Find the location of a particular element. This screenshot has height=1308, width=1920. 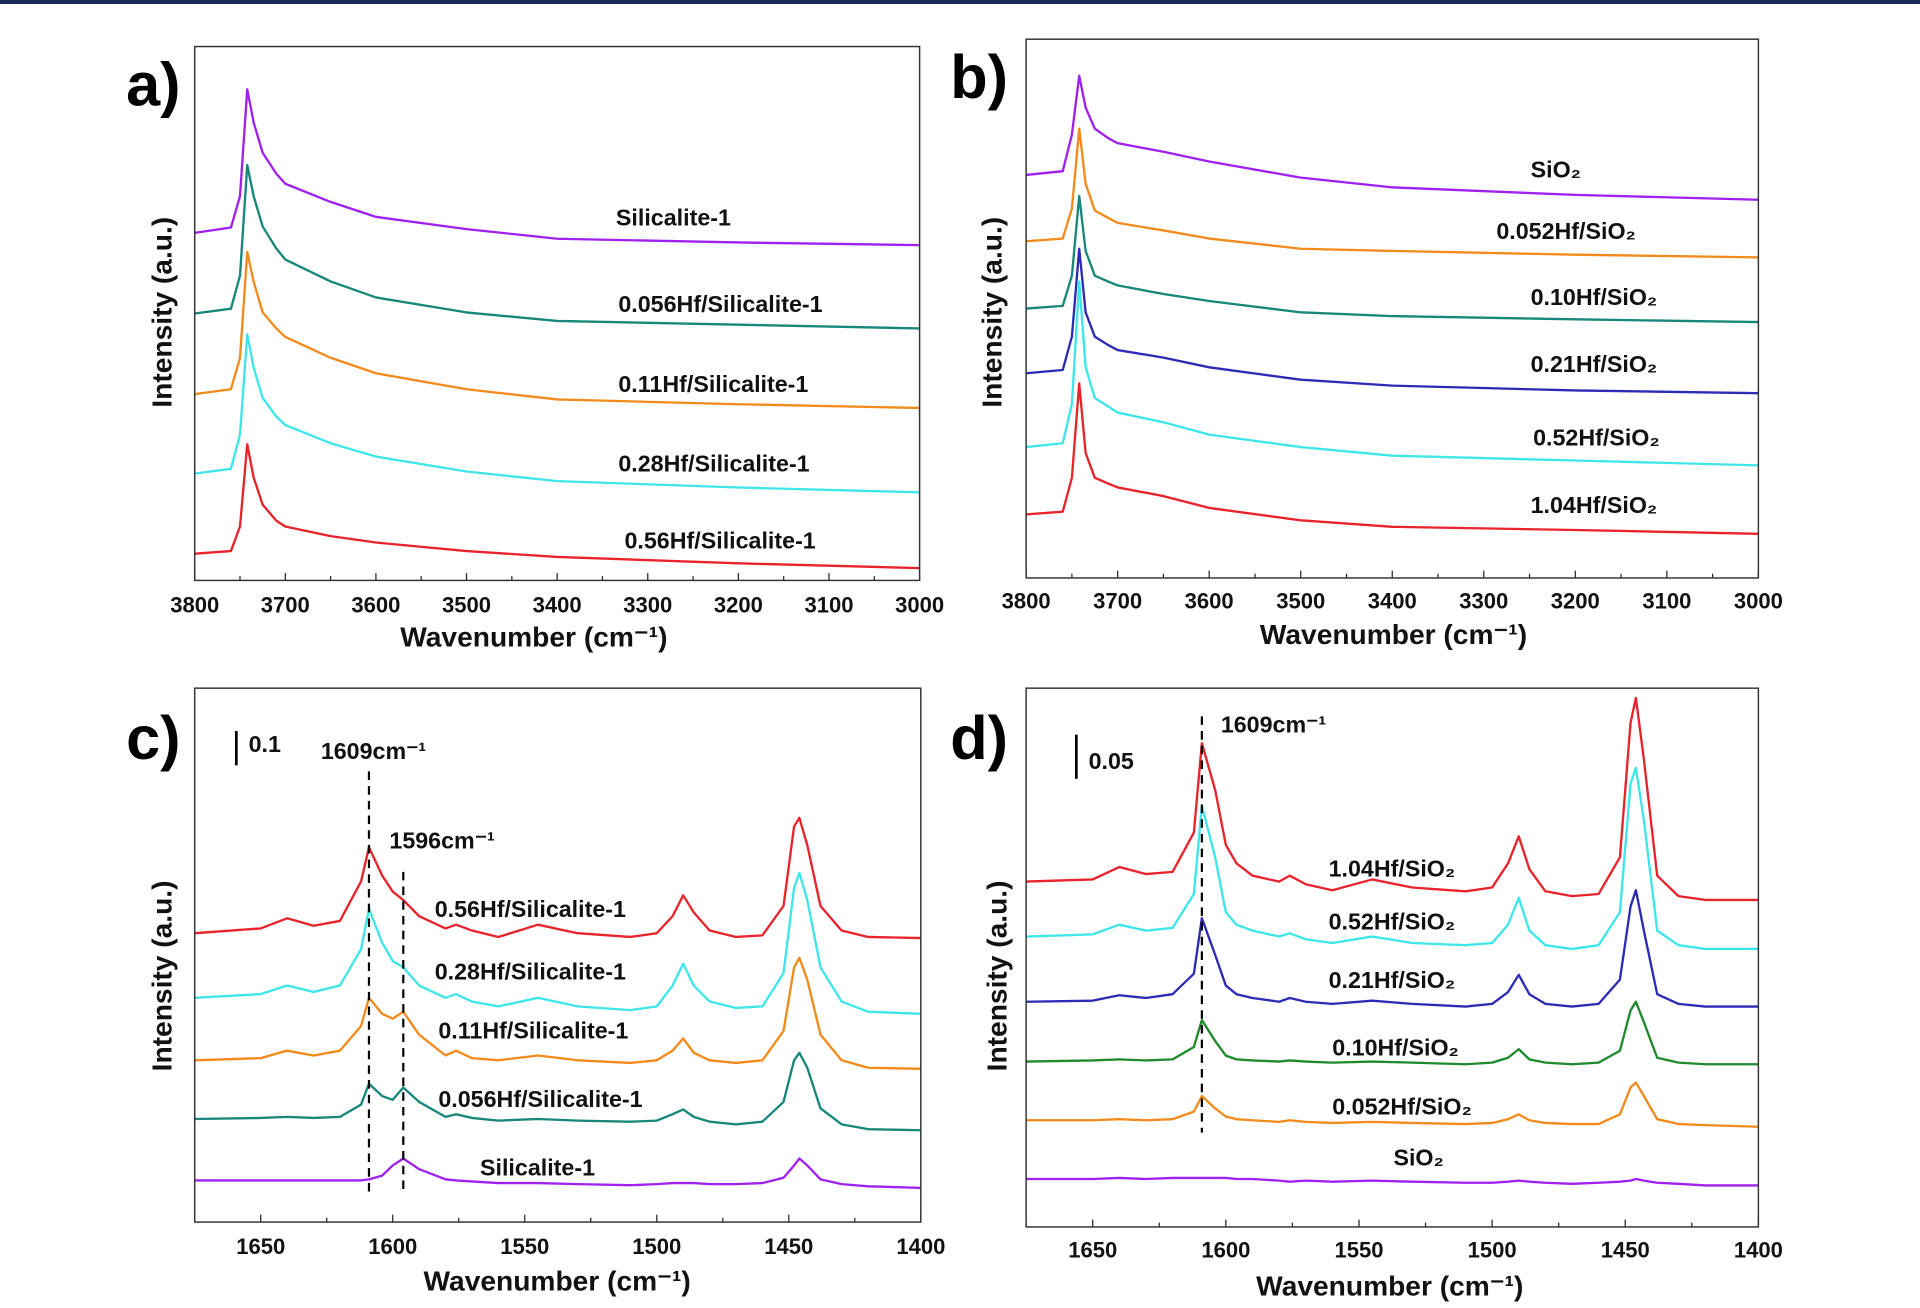

top-border-bar is located at coordinates (960, 2).